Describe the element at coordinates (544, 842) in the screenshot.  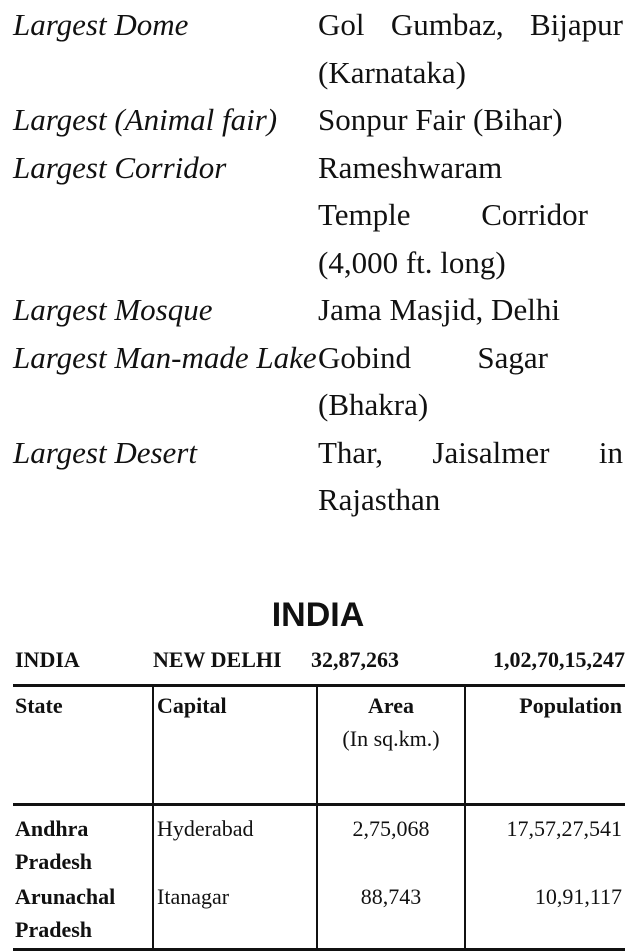
I see `cell-population: 17,57,27,541` at that location.